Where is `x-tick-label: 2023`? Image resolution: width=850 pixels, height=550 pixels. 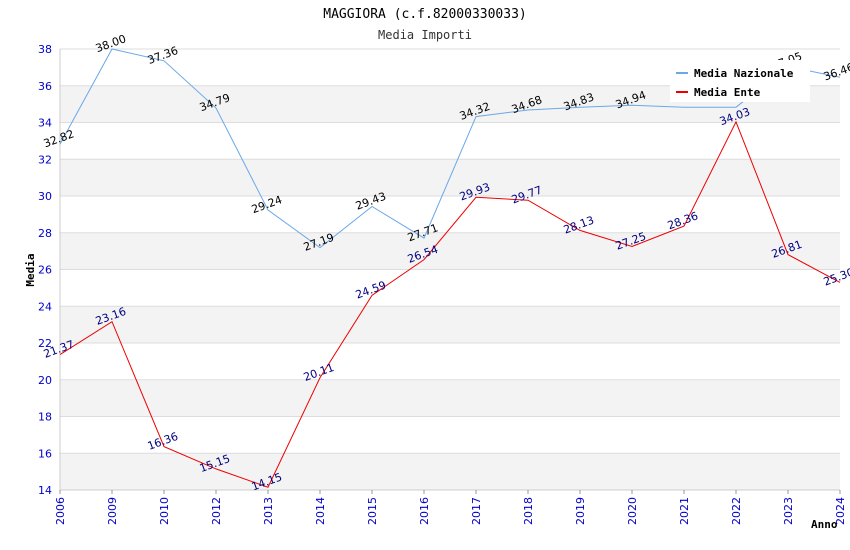 x-tick-label: 2023 is located at coordinates (788, 511).